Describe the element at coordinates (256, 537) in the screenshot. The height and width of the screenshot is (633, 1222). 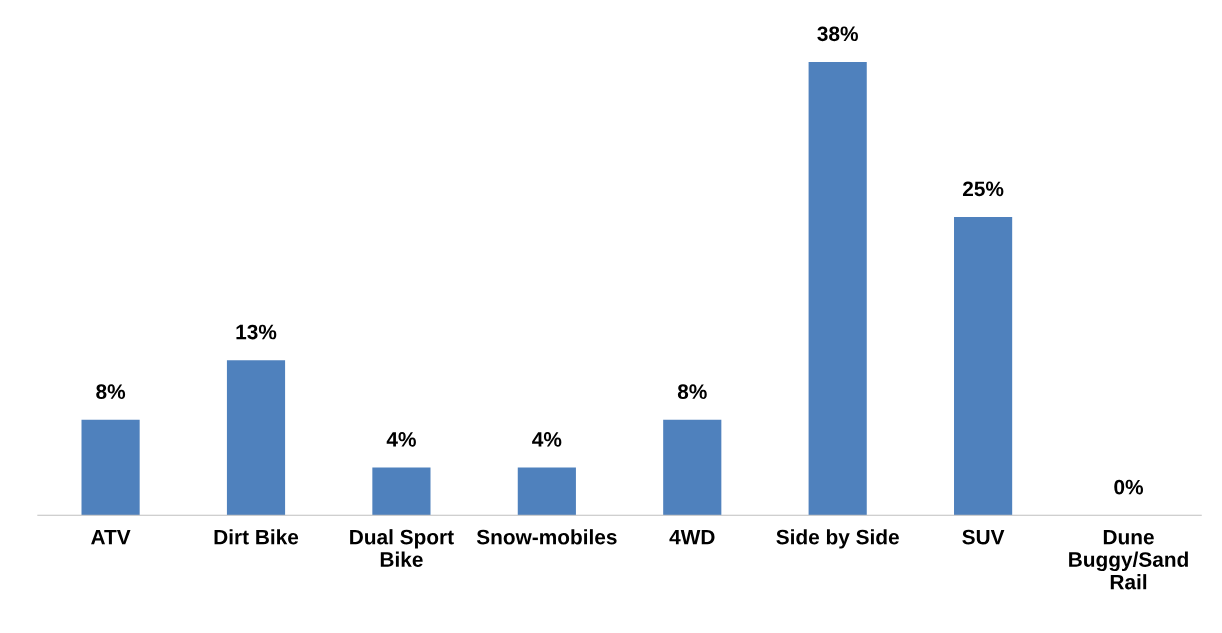
I see `x-tick-label: Dirt Bike` at that location.